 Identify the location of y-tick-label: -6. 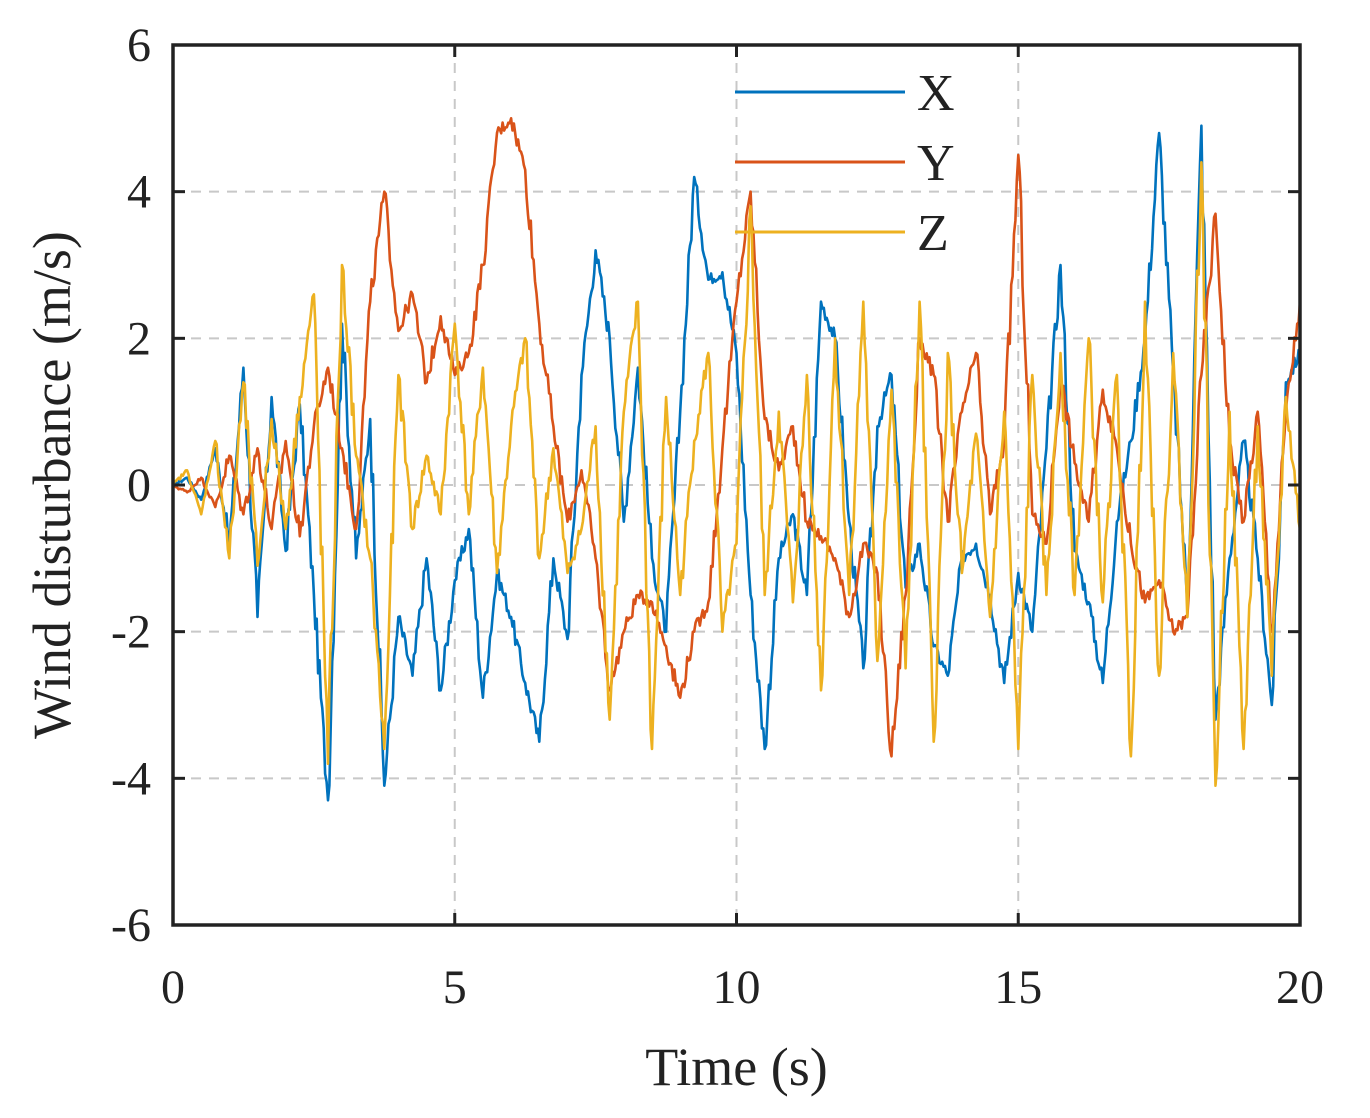
(131, 925).